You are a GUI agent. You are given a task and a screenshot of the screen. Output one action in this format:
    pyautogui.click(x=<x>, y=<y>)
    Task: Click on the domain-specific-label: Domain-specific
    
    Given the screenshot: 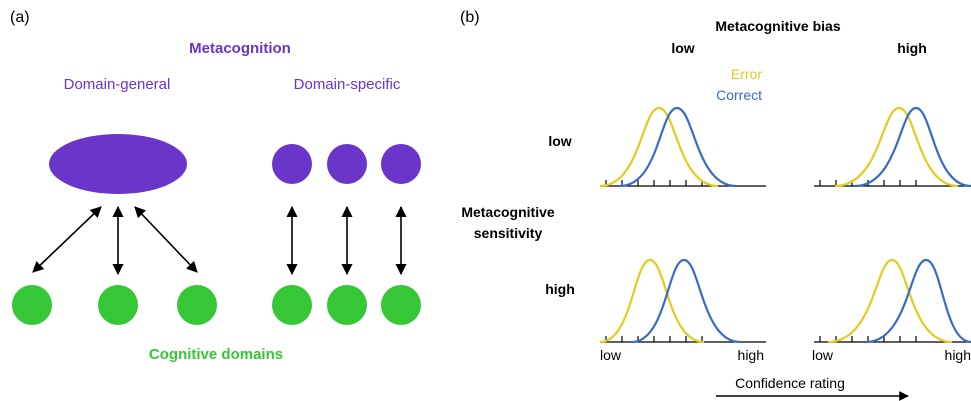 What is the action you would take?
    pyautogui.click(x=347, y=84)
    